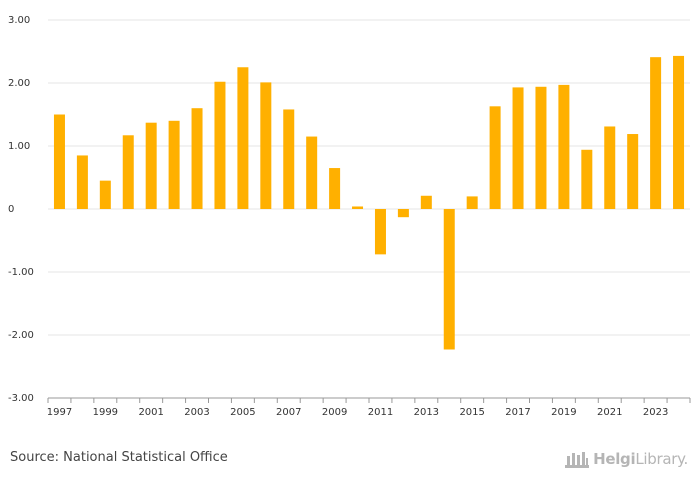 This screenshot has width=700, height=483. What do you see at coordinates (220, 145) in the screenshot?
I see `bar-2004` at bounding box center [220, 145].